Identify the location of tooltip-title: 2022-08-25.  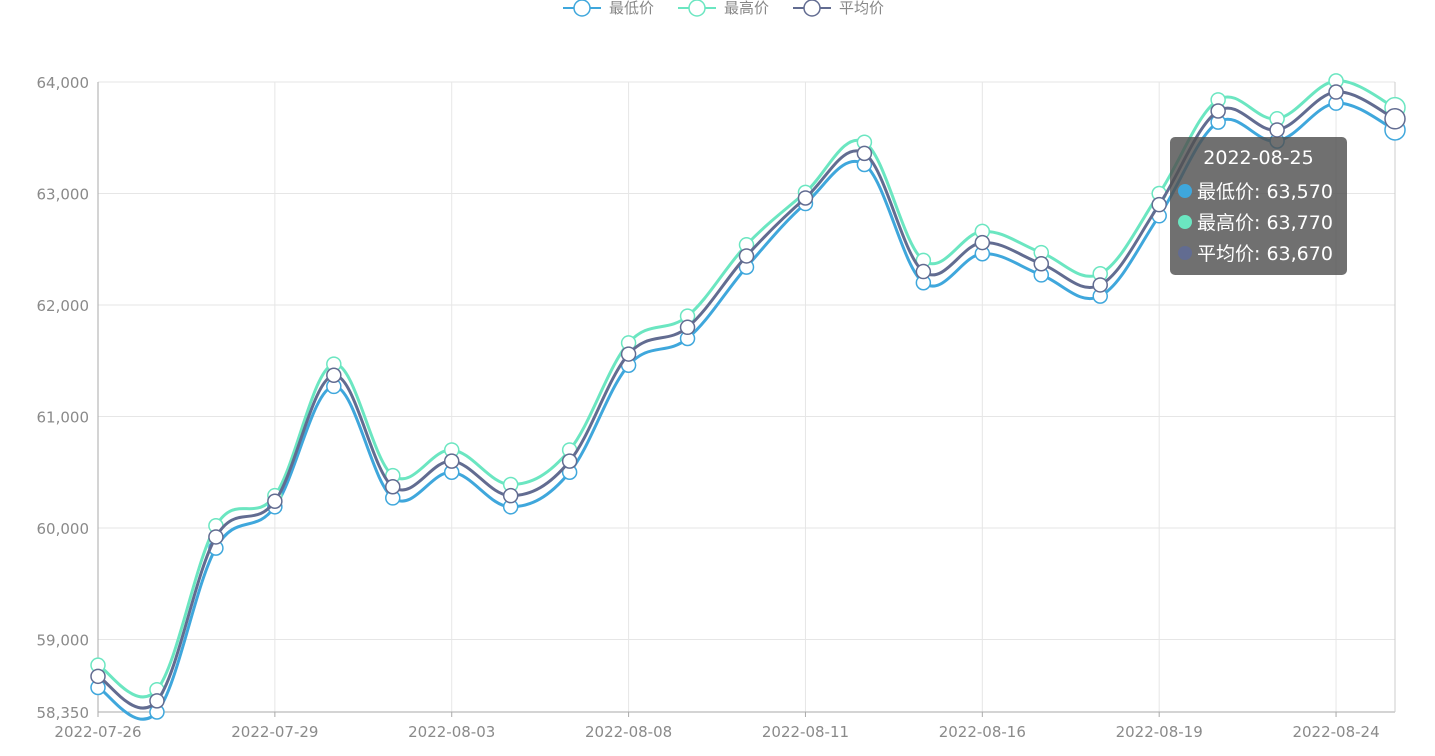
(1258, 158).